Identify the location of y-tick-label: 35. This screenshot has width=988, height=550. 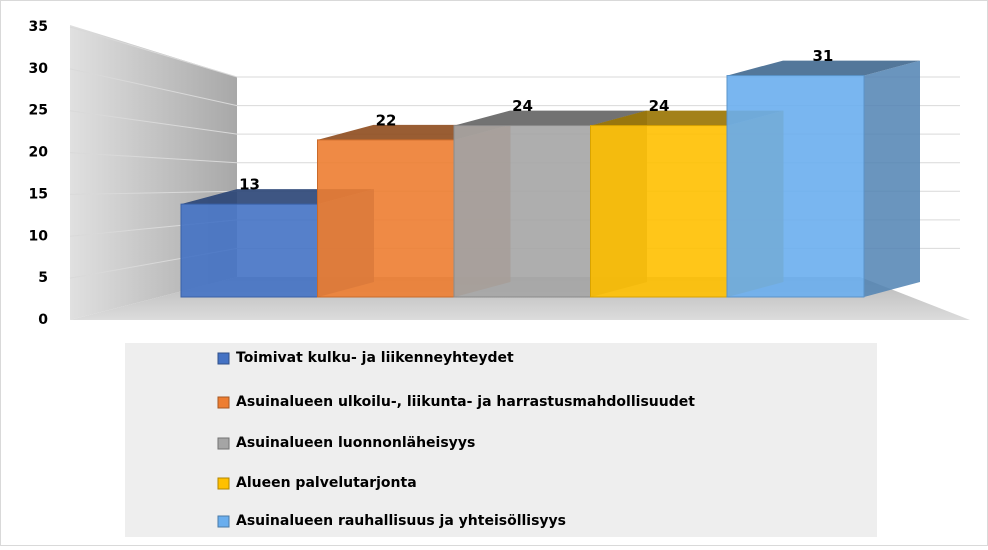
(38, 27).